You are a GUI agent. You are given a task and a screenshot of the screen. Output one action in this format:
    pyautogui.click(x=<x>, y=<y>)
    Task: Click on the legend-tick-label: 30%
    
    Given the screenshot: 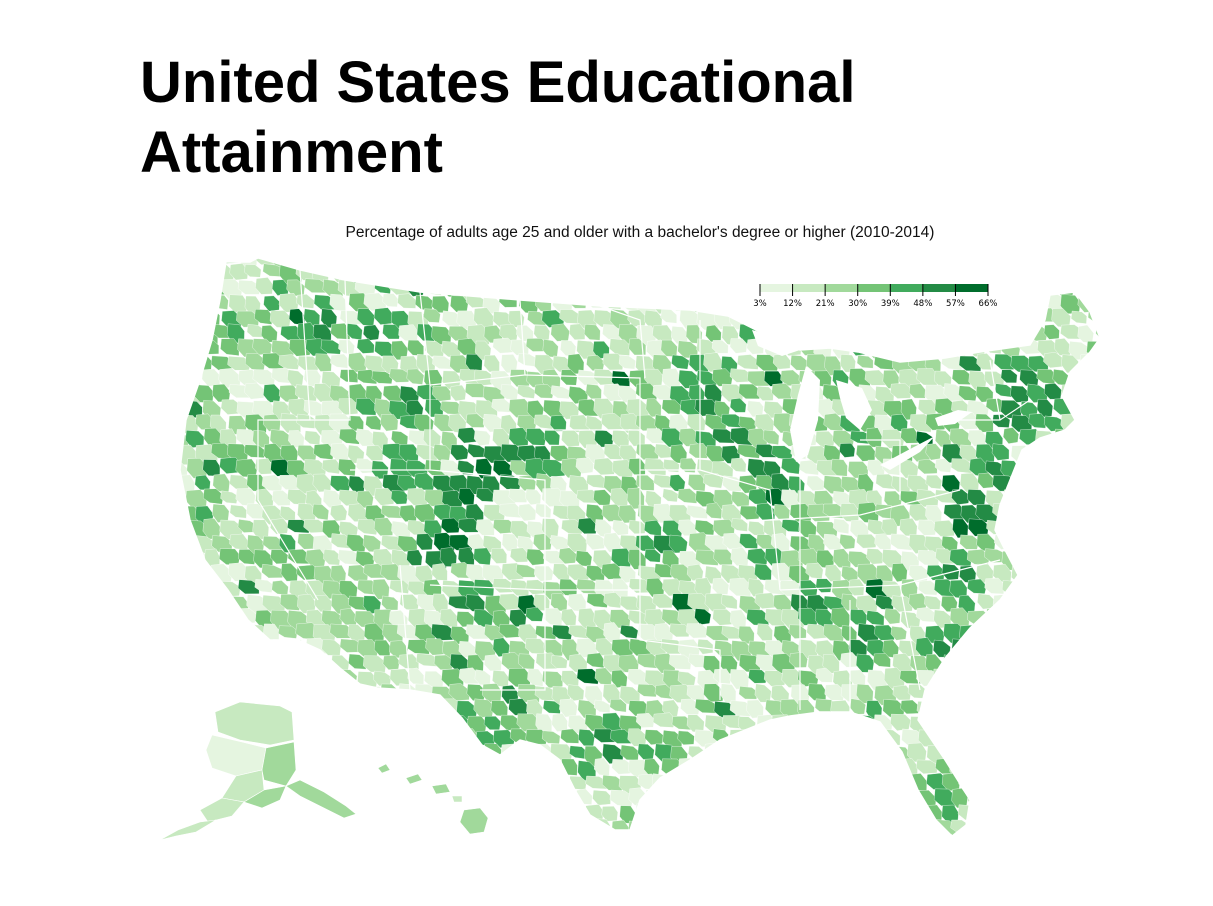 What is the action you would take?
    pyautogui.click(x=857, y=304)
    